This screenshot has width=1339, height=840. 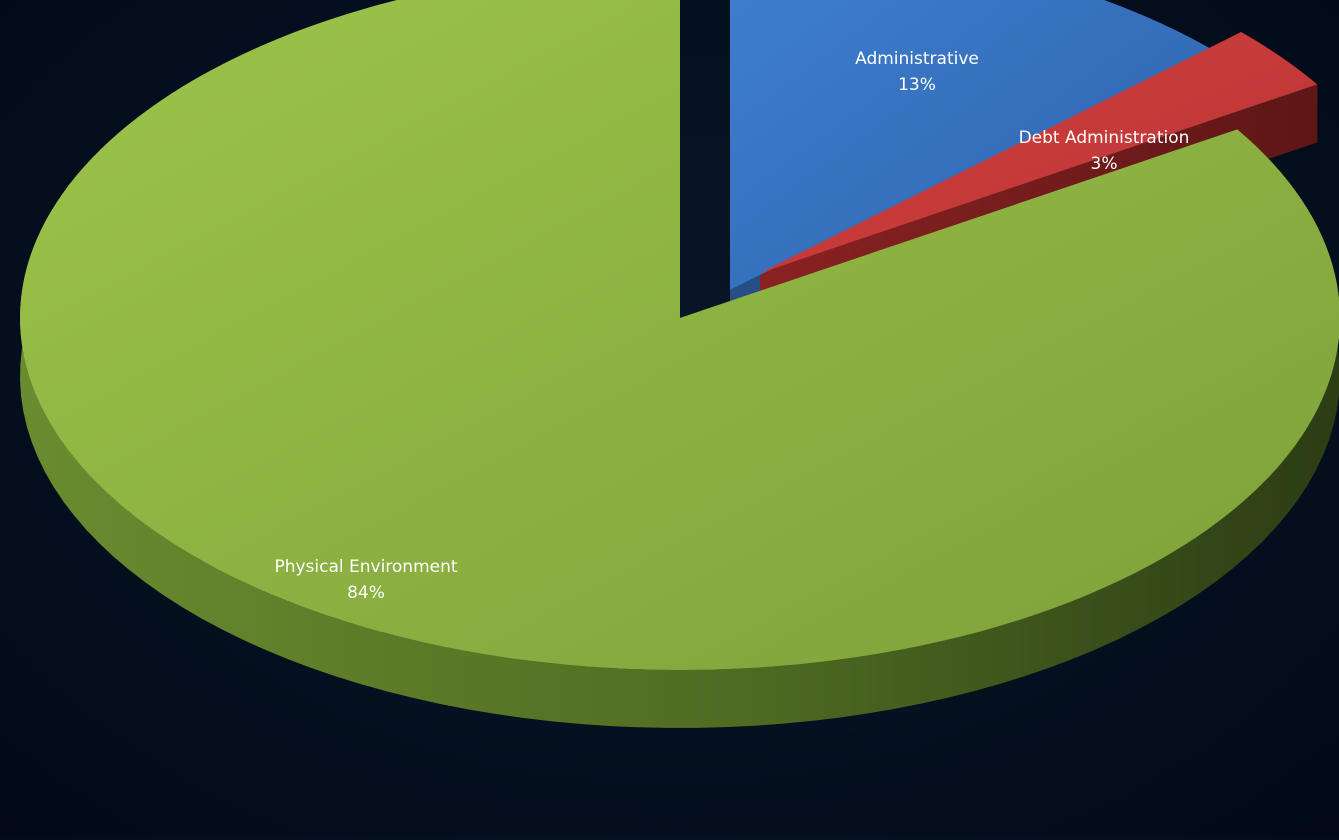 I want to click on slice-value-label-physical-environment: 84%, so click(x=366, y=593).